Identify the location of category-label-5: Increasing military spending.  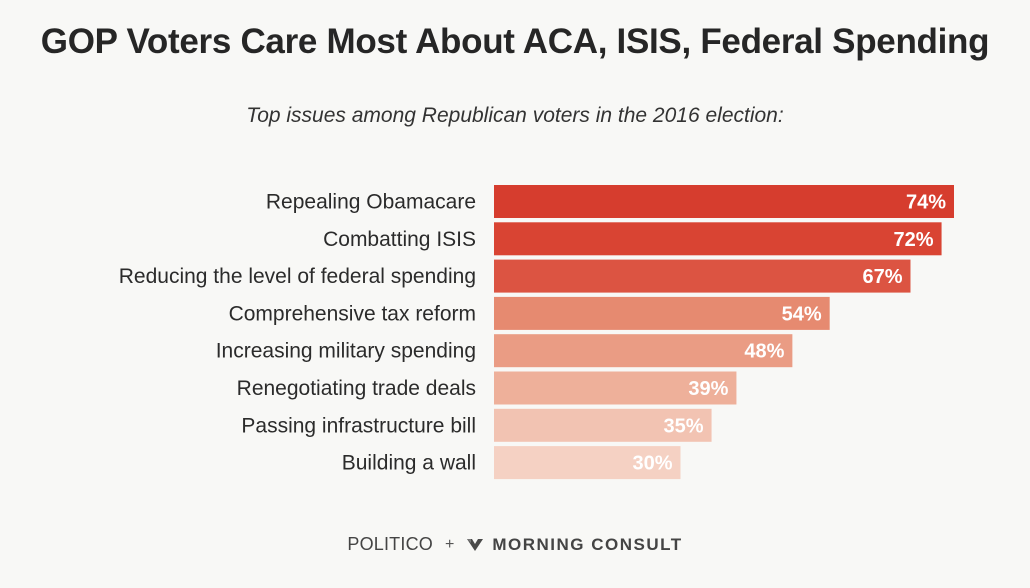
(346, 351).